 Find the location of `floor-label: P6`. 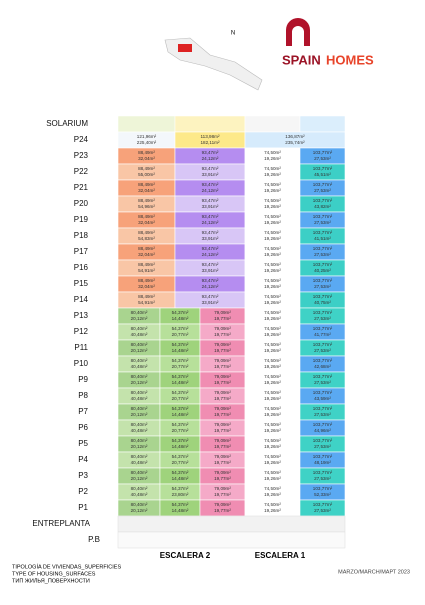

floor-label: P6 is located at coordinates (83, 427).